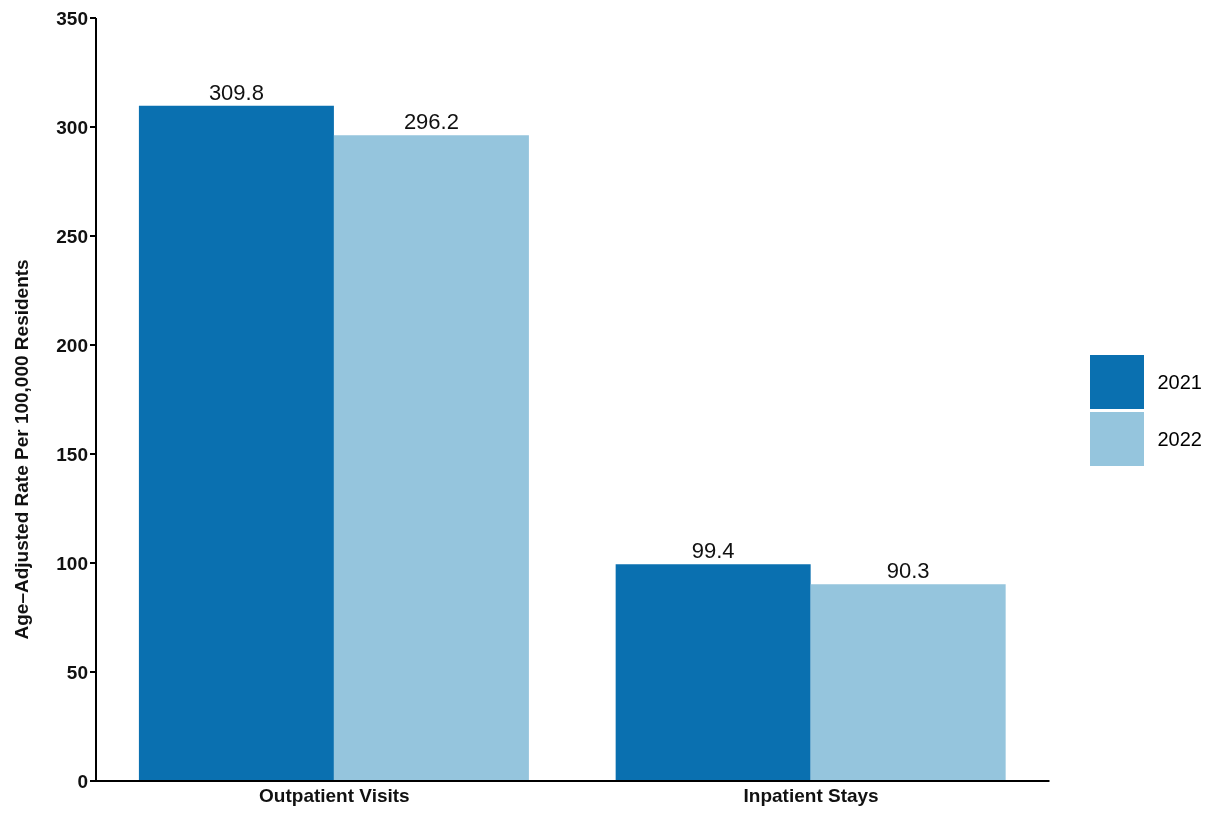 The width and height of the screenshot is (1222, 821). What do you see at coordinates (72, 18) in the screenshot?
I see `y-tick-label: 350` at bounding box center [72, 18].